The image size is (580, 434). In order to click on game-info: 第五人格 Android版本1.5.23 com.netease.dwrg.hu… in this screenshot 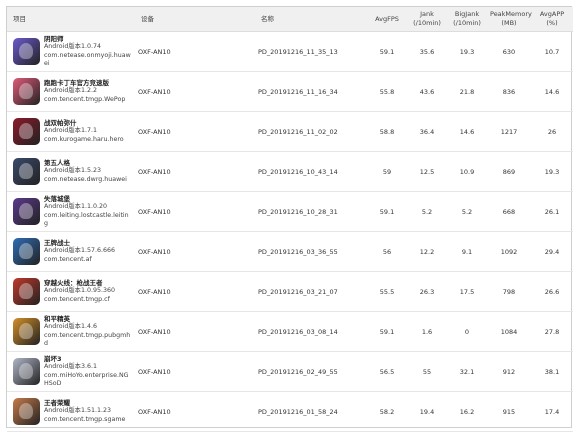, I will do `click(72, 171)`.